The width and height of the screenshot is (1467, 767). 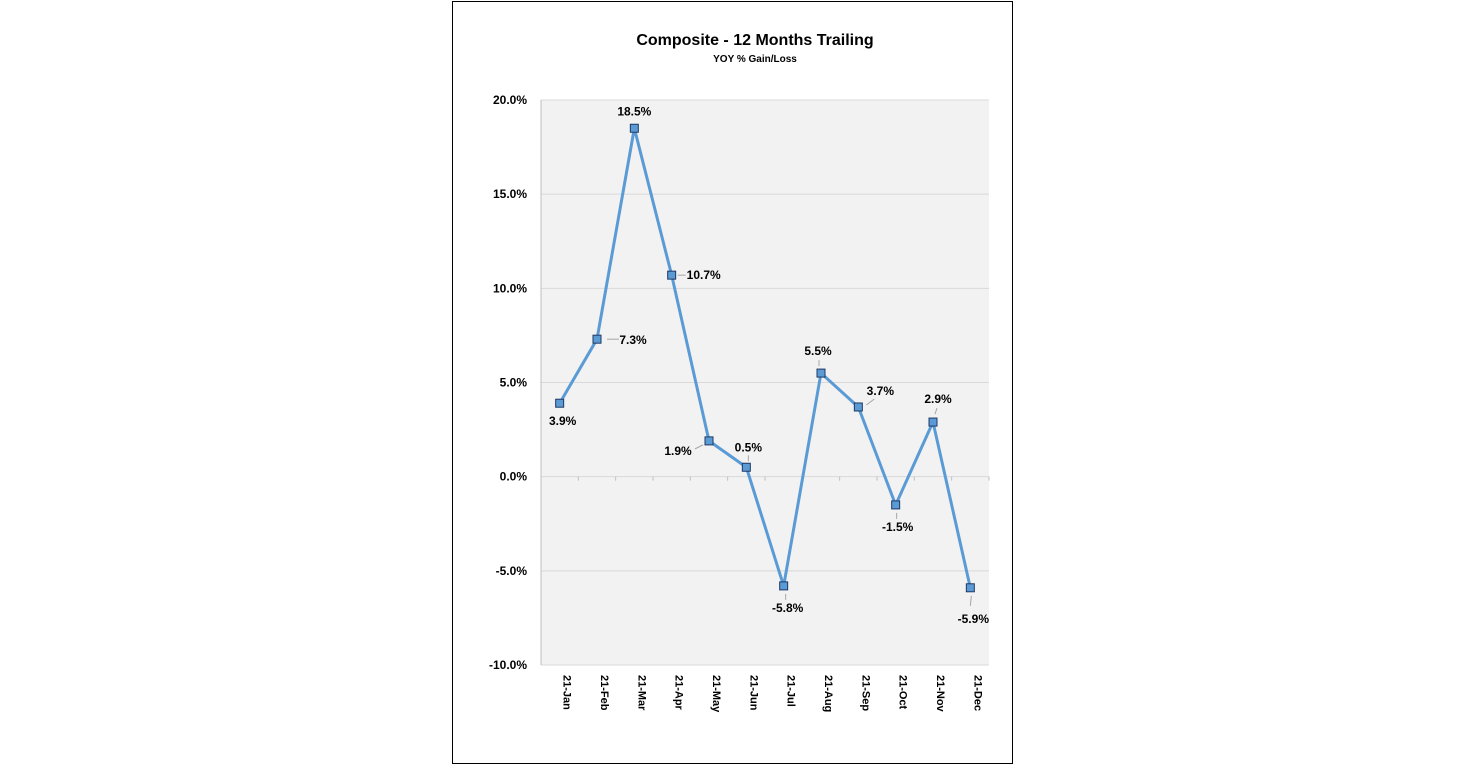 What do you see at coordinates (510, 288) in the screenshot?
I see `y-tick-label: 10.0%` at bounding box center [510, 288].